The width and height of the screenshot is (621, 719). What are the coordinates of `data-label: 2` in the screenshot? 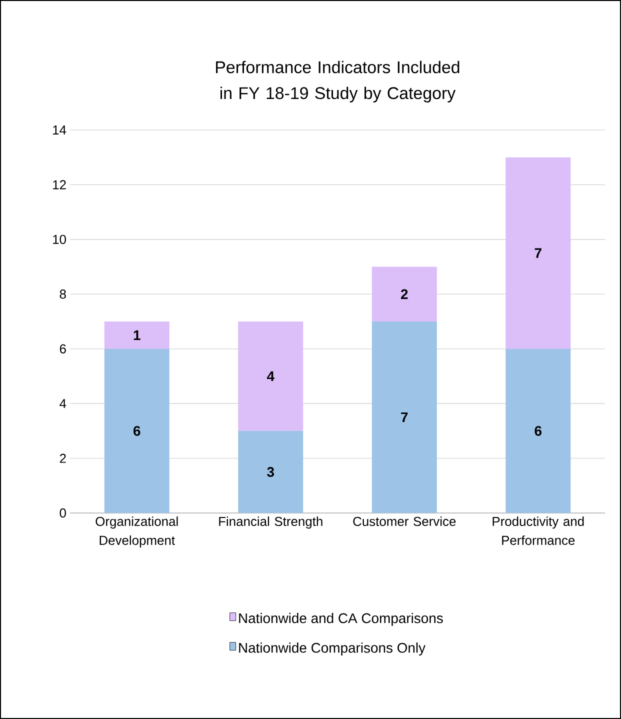 It's located at (404, 294).